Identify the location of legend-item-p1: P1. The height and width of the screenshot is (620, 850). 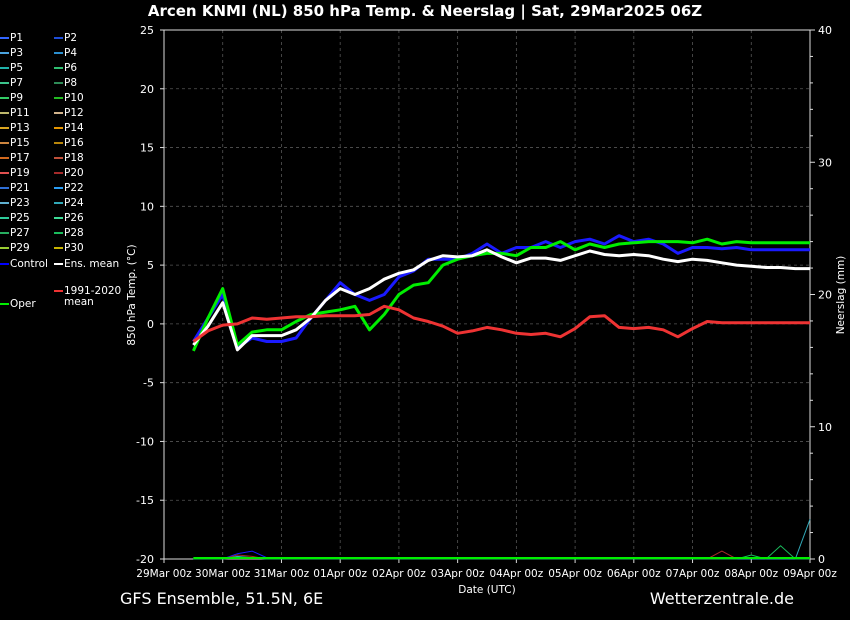
(11, 38).